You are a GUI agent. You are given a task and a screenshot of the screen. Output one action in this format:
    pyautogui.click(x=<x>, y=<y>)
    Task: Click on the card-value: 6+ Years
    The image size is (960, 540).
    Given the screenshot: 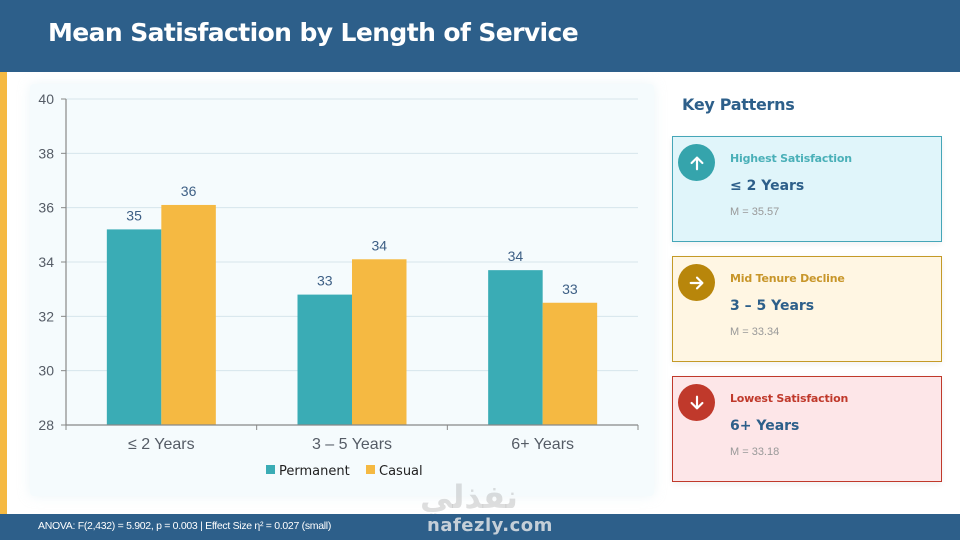 What is the action you would take?
    pyautogui.click(x=765, y=426)
    